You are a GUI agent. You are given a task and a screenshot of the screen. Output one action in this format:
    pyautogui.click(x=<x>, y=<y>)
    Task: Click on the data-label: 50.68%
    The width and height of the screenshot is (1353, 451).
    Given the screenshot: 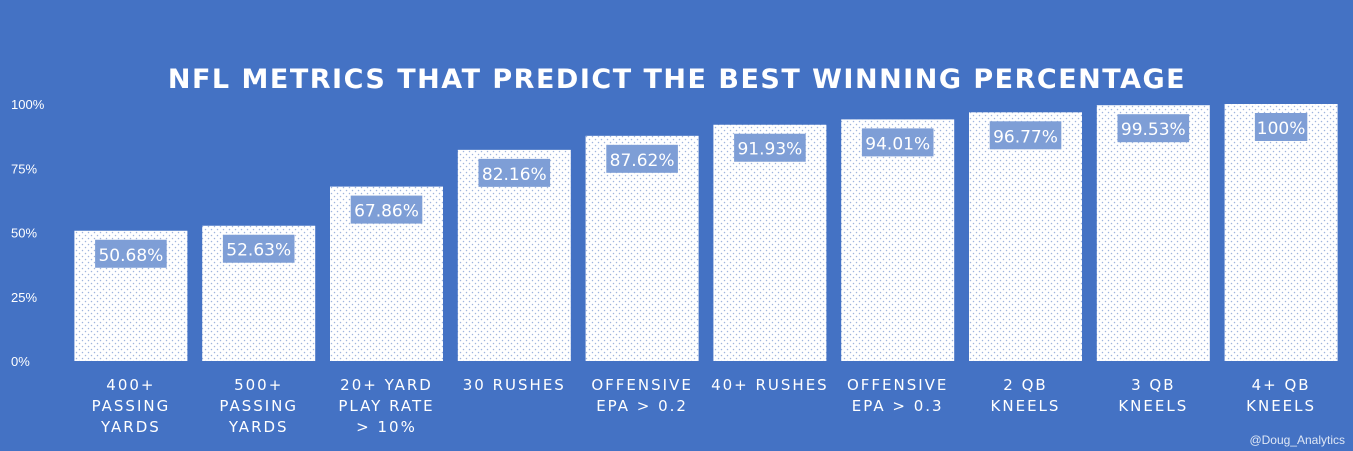 What is the action you would take?
    pyautogui.click(x=130, y=256)
    